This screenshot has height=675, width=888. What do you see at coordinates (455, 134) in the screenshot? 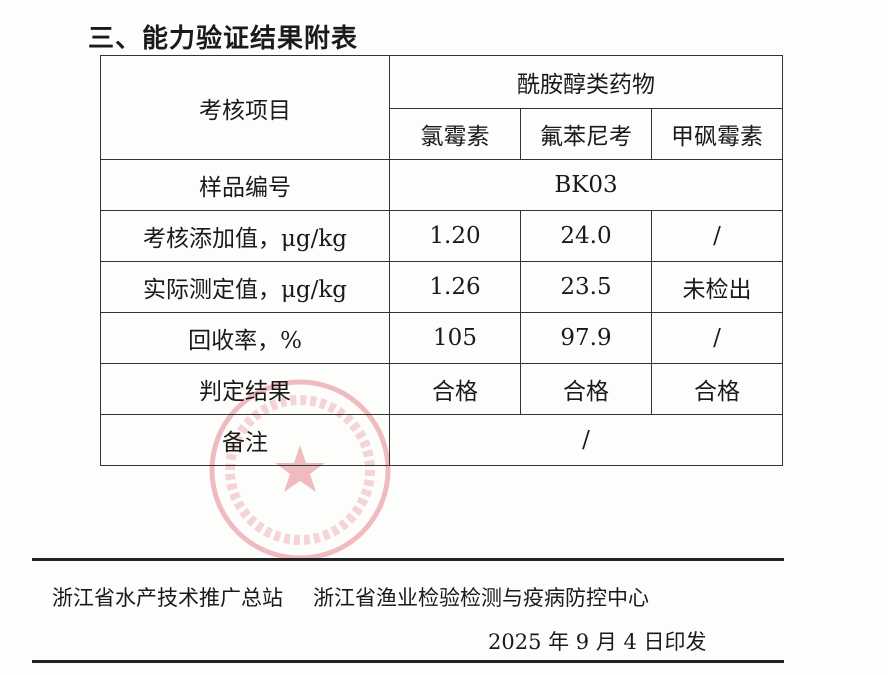
I see `drug-header: 氯霉素` at bounding box center [455, 134].